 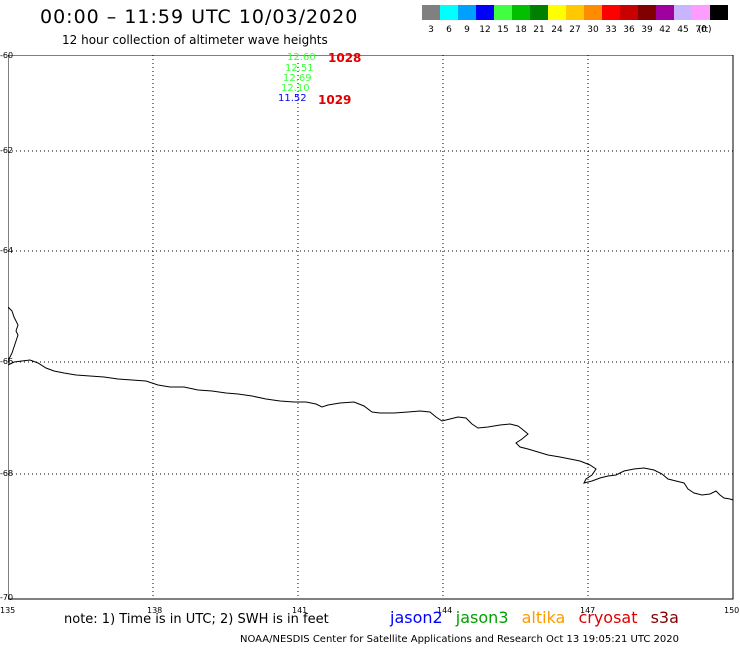 I want to click on latitude-label: -66, so click(x=7, y=361).